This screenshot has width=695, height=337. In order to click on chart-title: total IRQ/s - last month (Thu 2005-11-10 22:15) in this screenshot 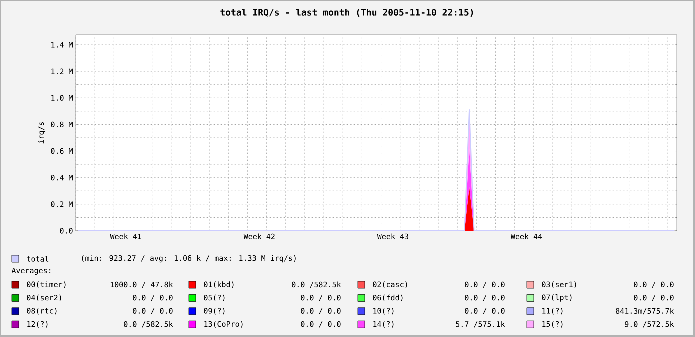, I will do `click(347, 13)`.